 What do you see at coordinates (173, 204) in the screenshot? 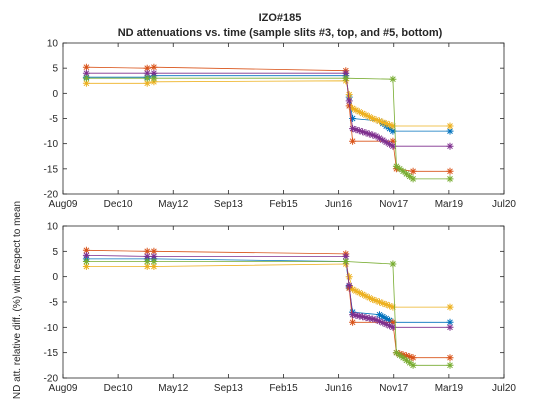
I see `x-tick-label: May12` at bounding box center [173, 204].